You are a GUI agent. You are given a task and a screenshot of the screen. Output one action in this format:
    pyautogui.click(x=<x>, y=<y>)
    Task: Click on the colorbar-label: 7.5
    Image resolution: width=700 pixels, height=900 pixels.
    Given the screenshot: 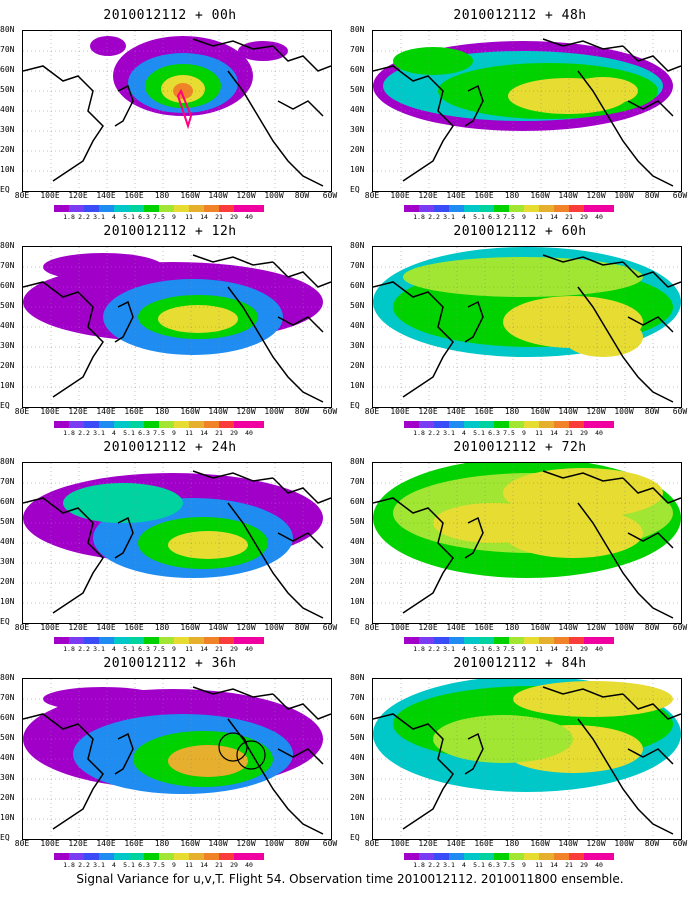 What is the action you would take?
    pyautogui.click(x=159, y=217)
    